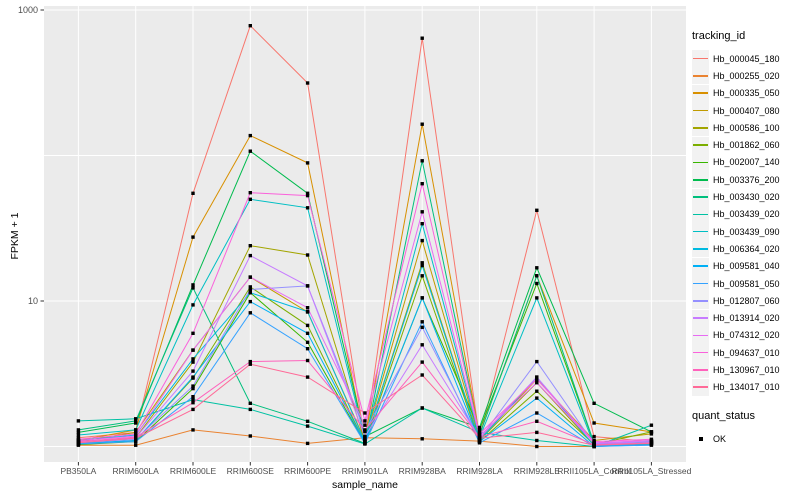 The width and height of the screenshot is (800, 500). I want to click on x-tick-label: RRIM928LA, so click(479, 471).